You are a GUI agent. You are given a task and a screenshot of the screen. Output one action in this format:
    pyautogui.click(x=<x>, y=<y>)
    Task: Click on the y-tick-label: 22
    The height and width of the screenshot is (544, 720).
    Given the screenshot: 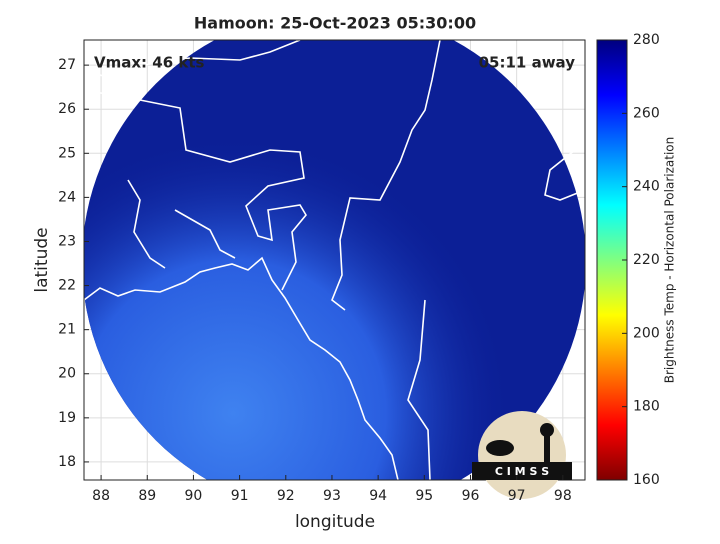 What is the action you would take?
    pyautogui.click(x=67, y=286)
    